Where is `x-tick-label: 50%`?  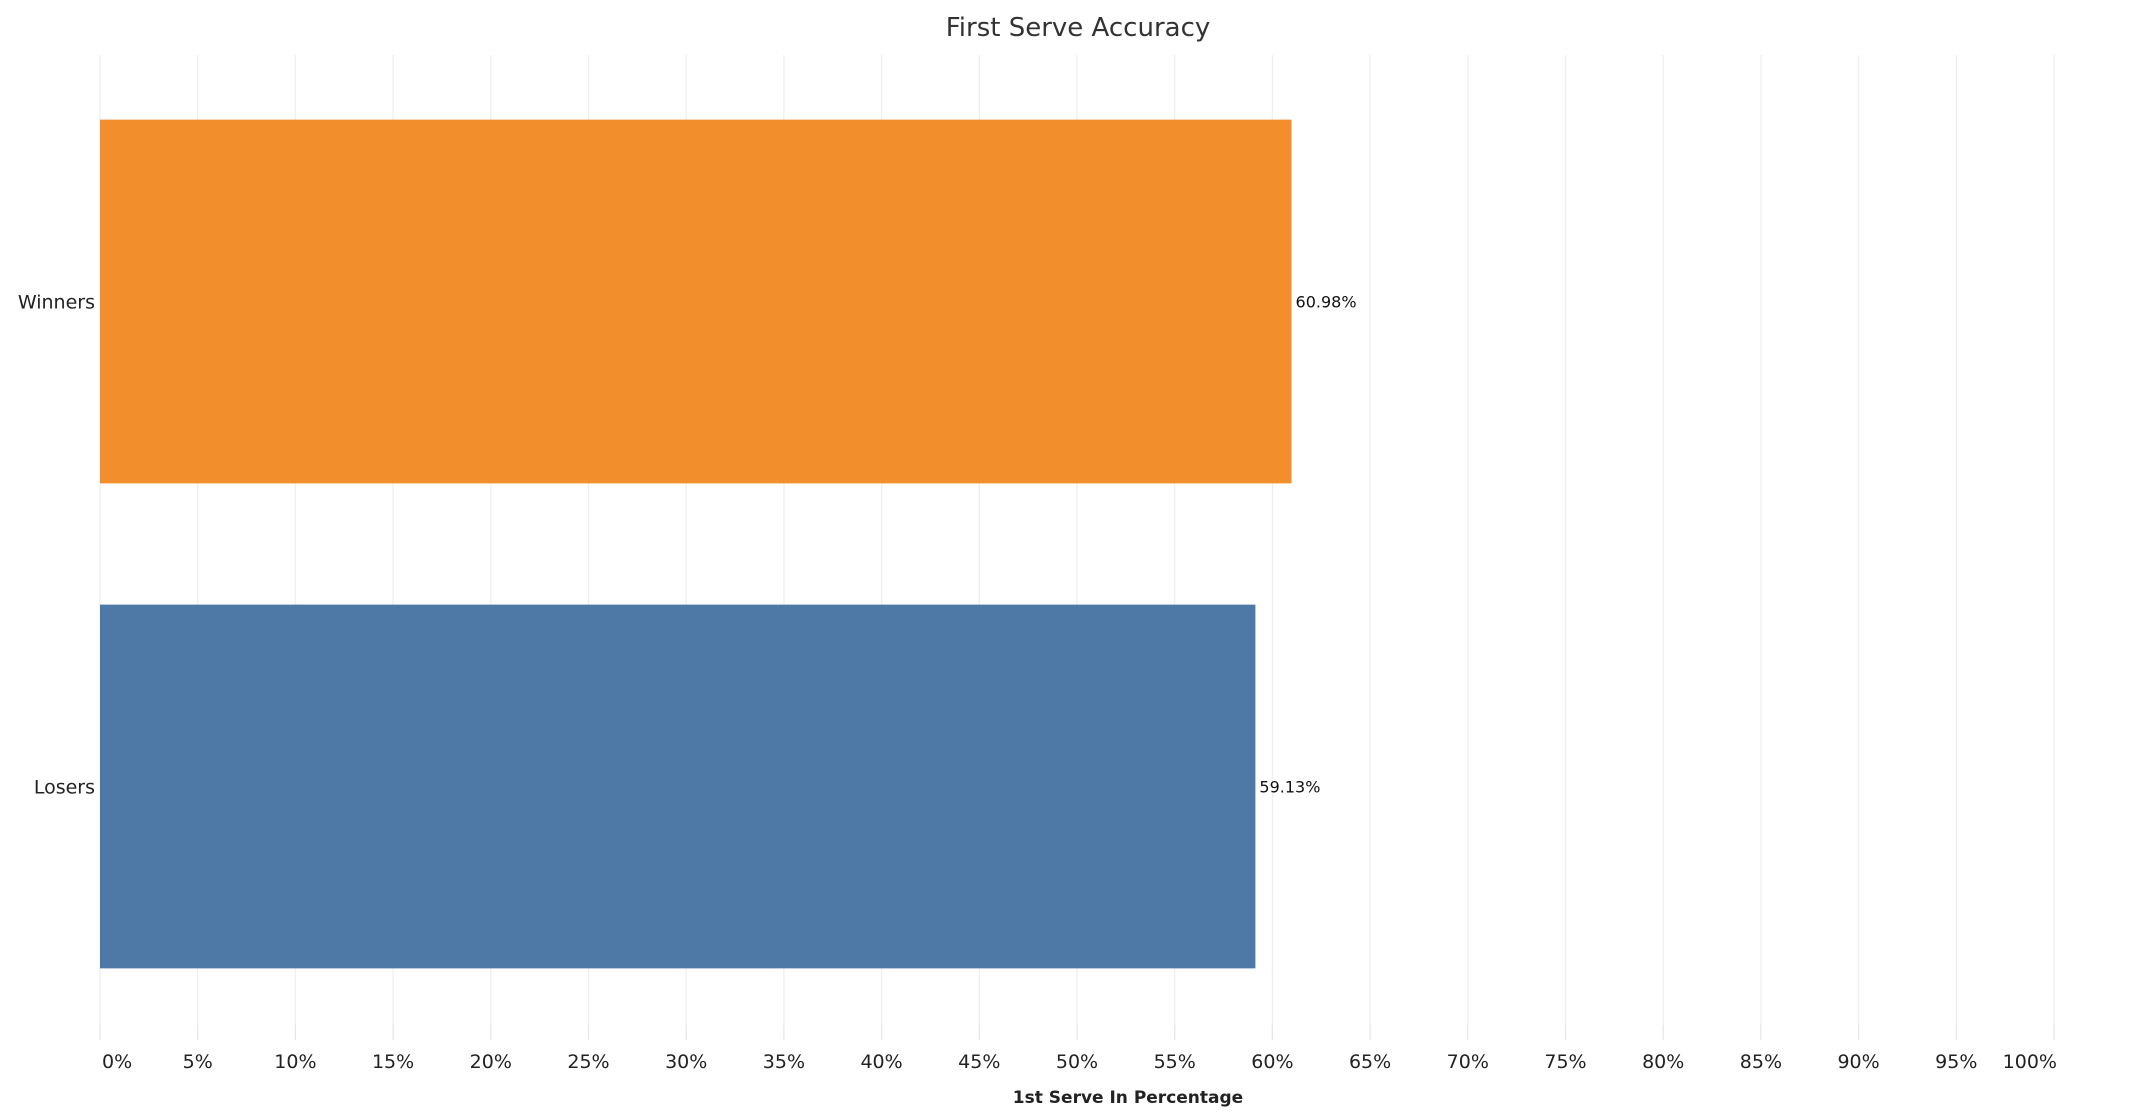
x-tick-label: 50% is located at coordinates (1077, 1062).